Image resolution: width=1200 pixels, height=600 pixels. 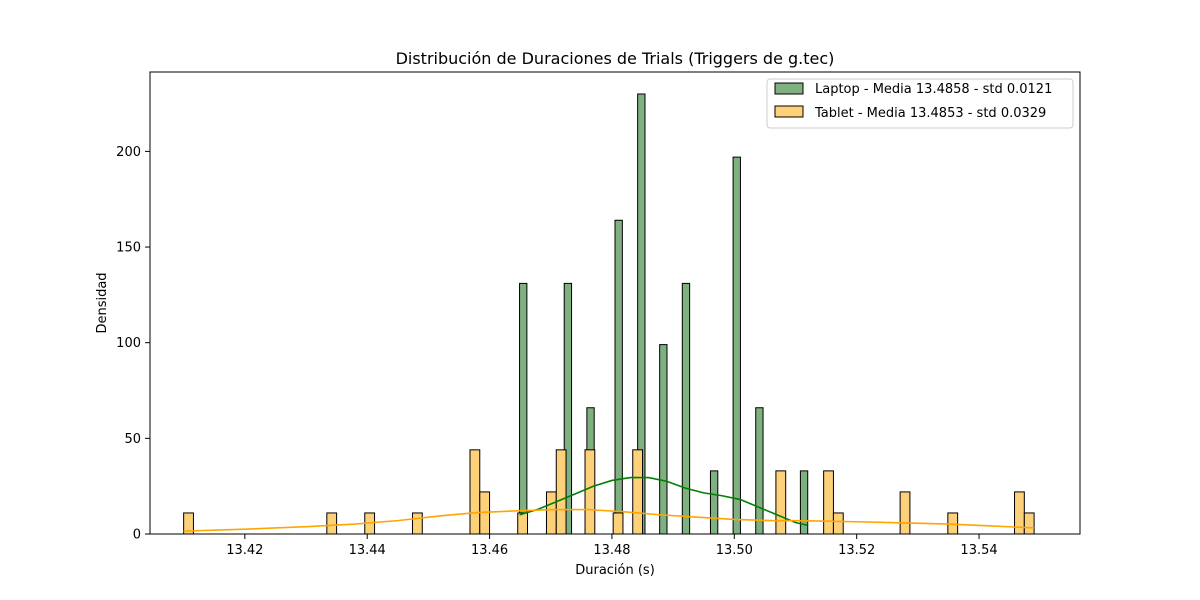 What do you see at coordinates (128, 248) in the screenshot?
I see `y-tick-label: 150` at bounding box center [128, 248].